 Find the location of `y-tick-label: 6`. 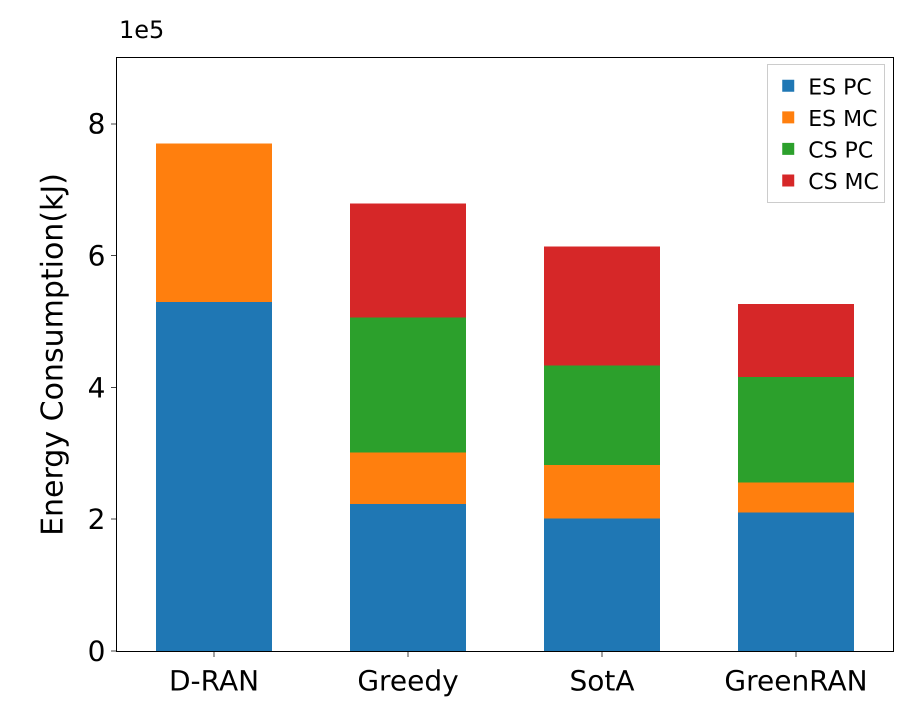

y-tick-label: 6 is located at coordinates (97, 255).